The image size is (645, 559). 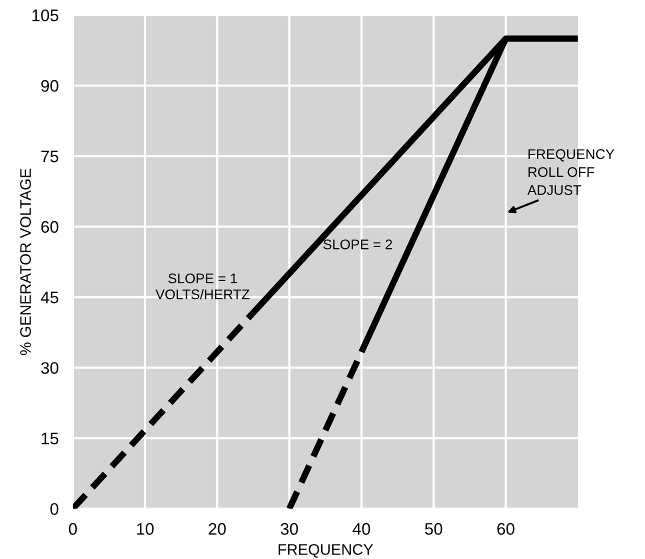 I want to click on x-tick-label: 30, so click(x=289, y=529).